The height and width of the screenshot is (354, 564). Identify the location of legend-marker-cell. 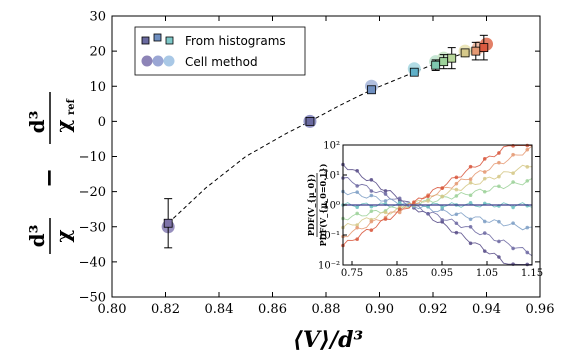
(158, 61).